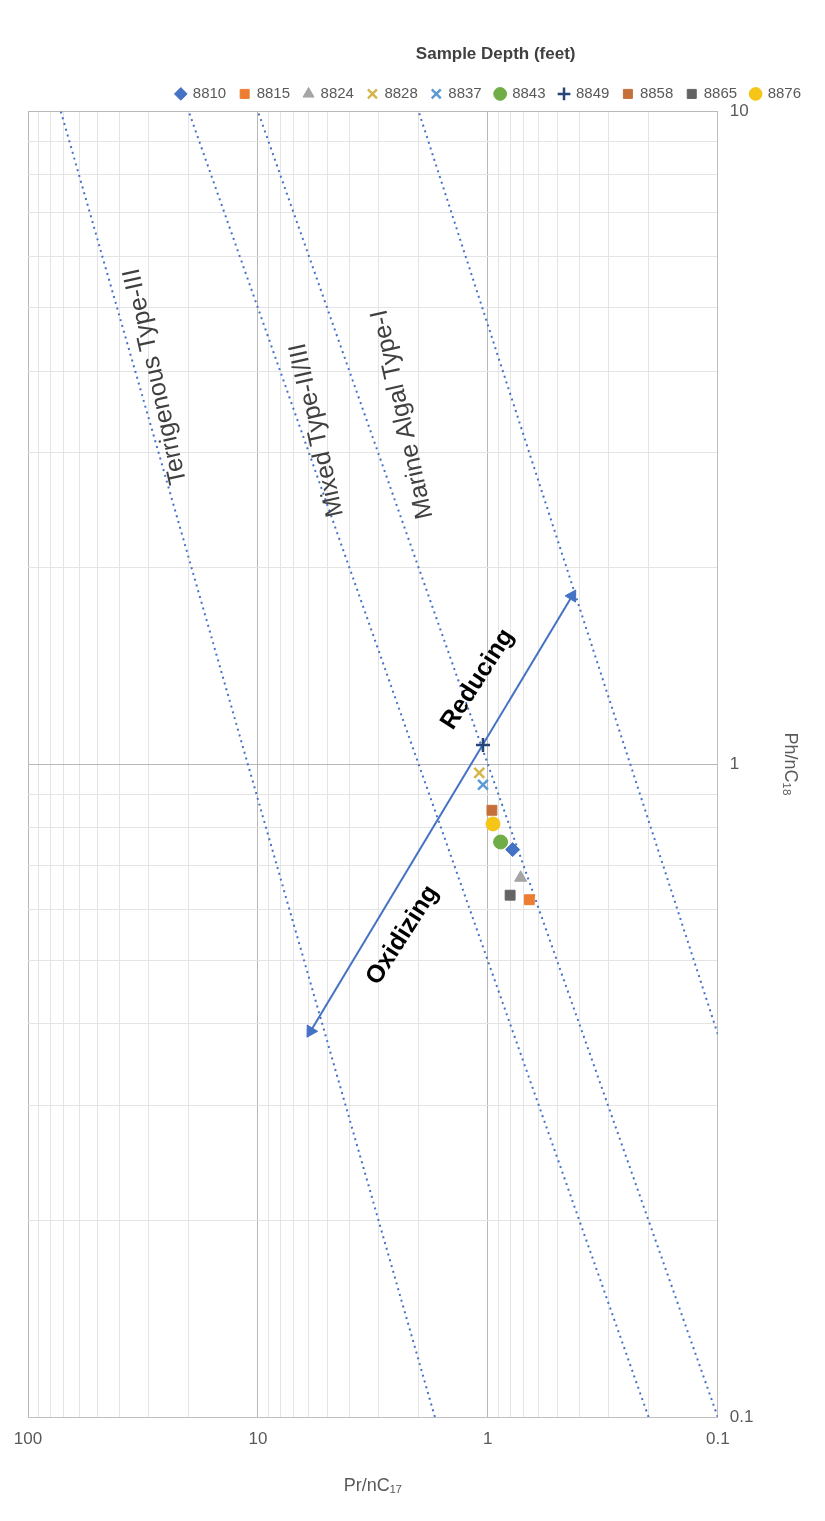 This screenshot has height=1521, width=825. Describe the element at coordinates (739, 111) in the screenshot. I see `y-tick-label: 10` at that location.